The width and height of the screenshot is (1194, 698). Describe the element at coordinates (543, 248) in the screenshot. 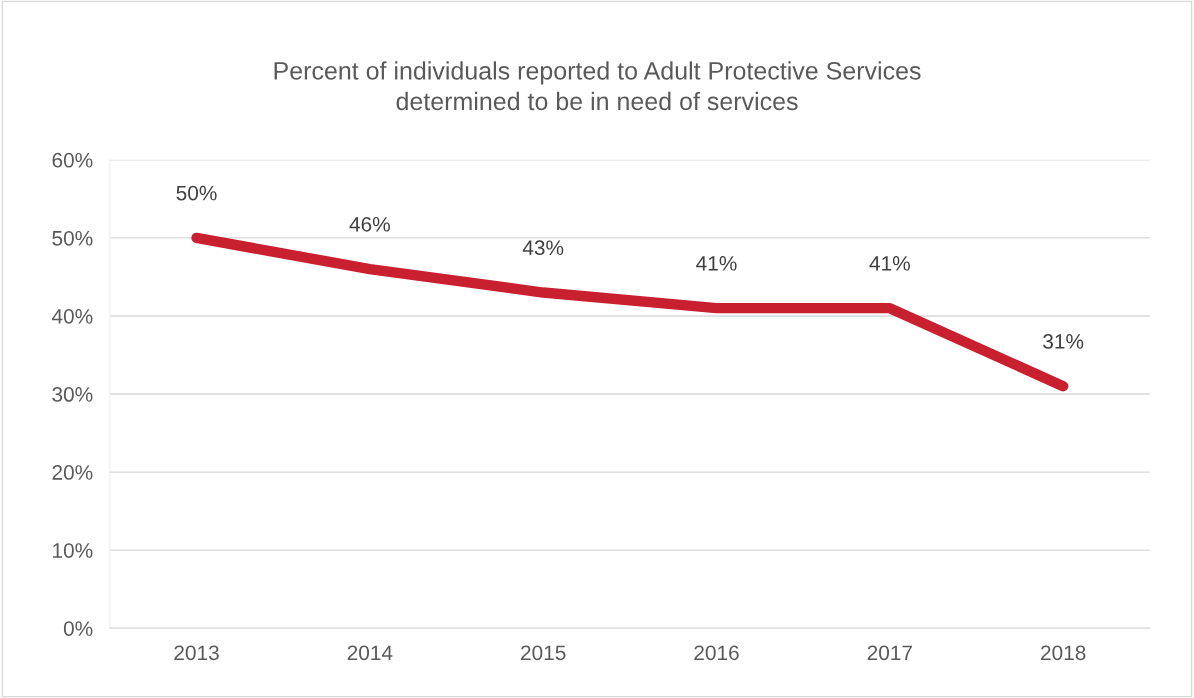

I see `text: 43%` at that location.